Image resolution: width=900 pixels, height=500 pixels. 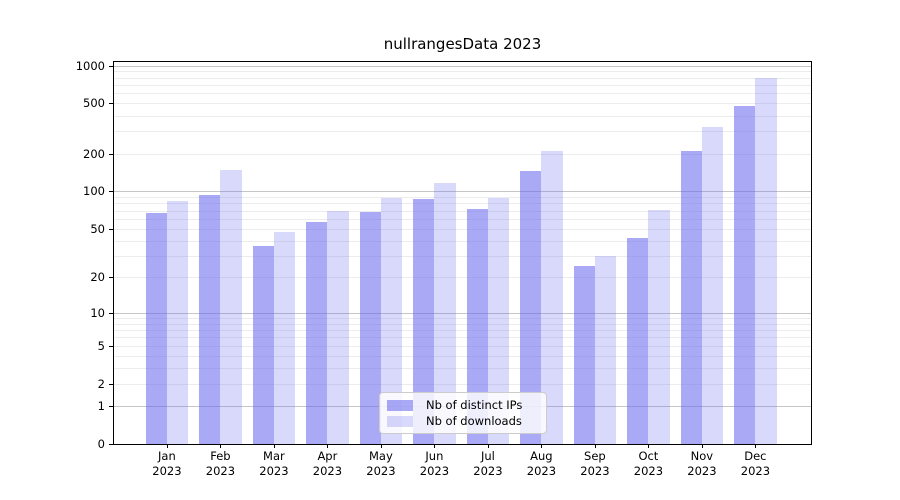 I want to click on bar-downloads-oct, so click(x=659, y=326).